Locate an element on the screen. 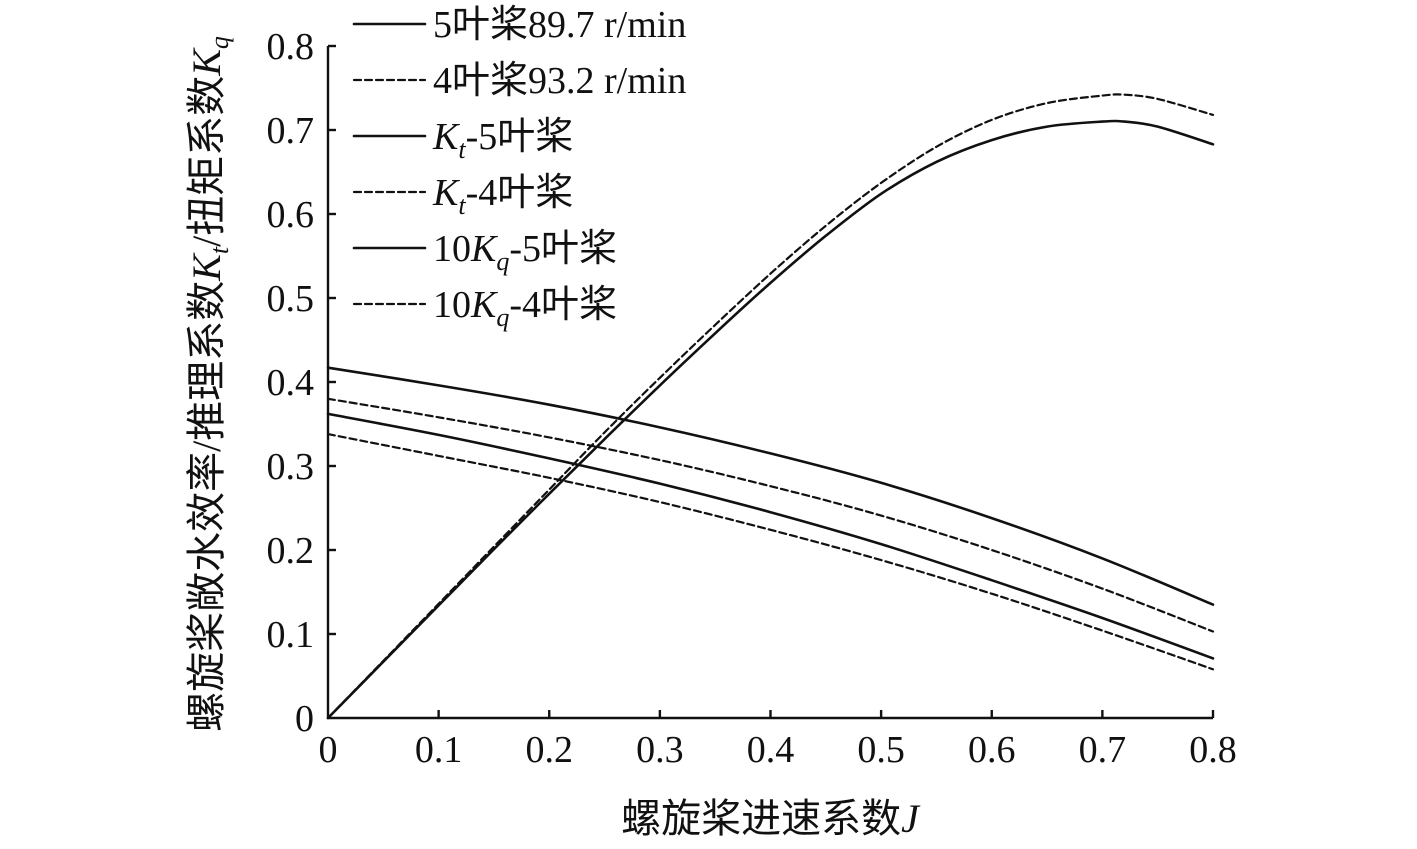 The width and height of the screenshot is (1417, 849). legend-label: Kt-5叶桨 is located at coordinates (502, 140).